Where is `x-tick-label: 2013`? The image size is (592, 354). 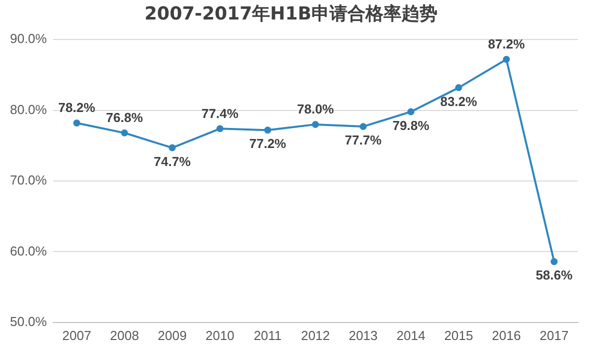
x-tick-label: 2013 is located at coordinates (363, 335).